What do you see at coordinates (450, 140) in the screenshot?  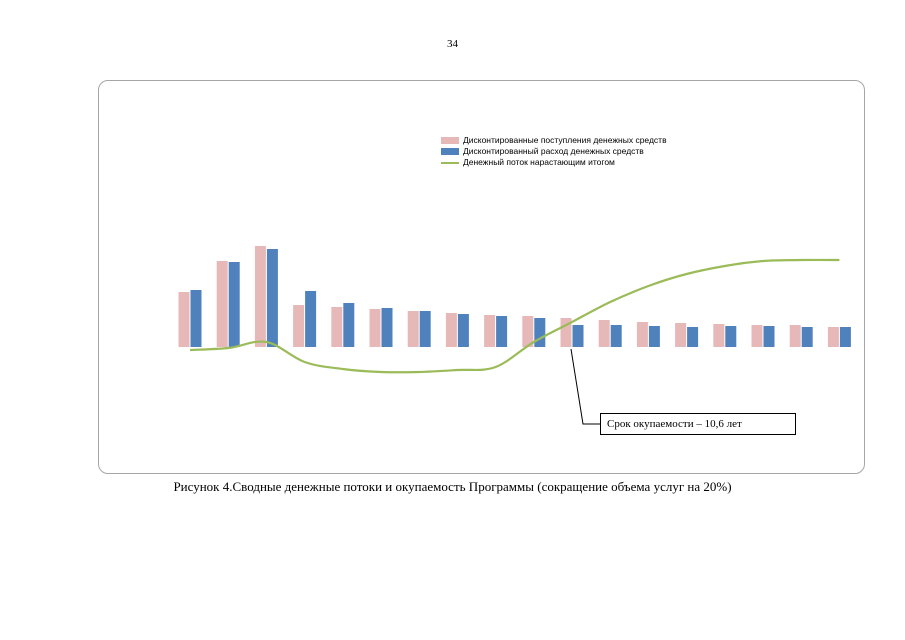 I see `legend-swatch-inflow` at bounding box center [450, 140].